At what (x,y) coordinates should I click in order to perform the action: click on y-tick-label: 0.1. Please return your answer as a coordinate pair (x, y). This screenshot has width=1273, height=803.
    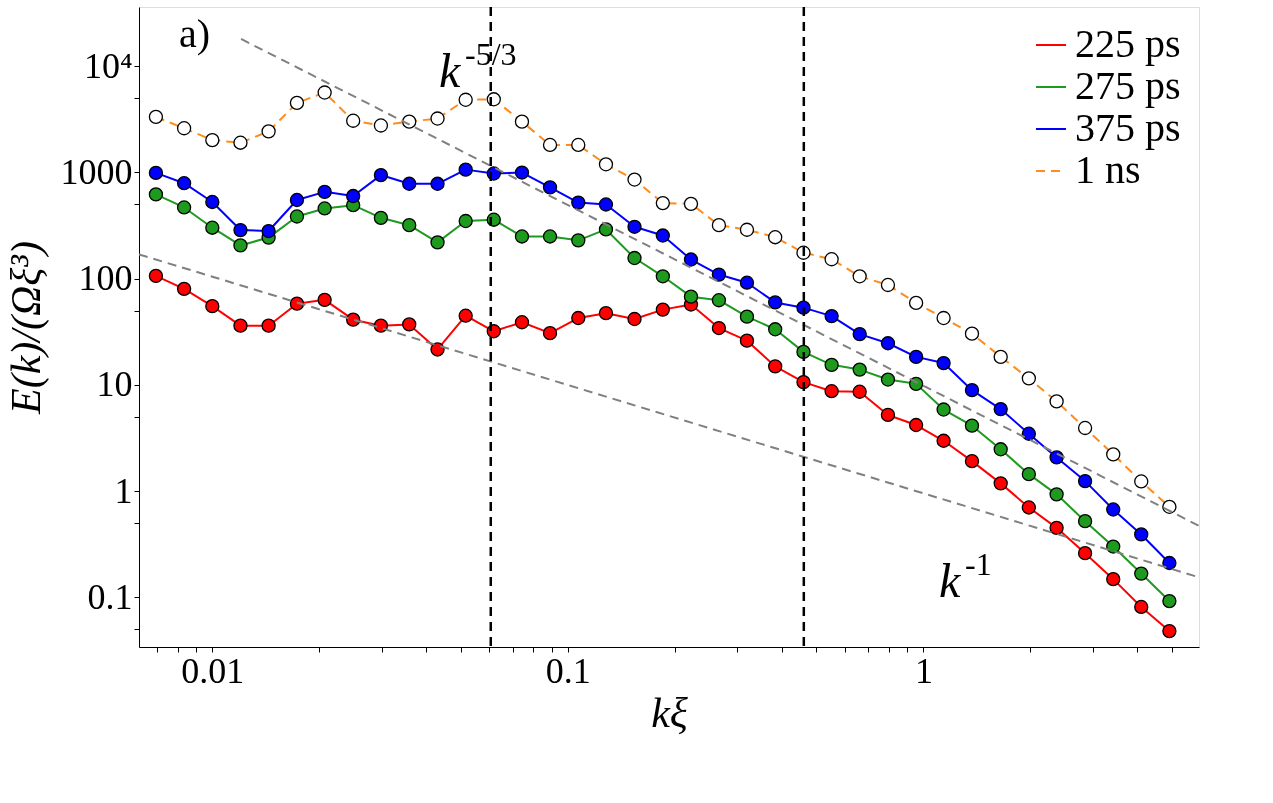
    Looking at the image, I should click on (110, 596).